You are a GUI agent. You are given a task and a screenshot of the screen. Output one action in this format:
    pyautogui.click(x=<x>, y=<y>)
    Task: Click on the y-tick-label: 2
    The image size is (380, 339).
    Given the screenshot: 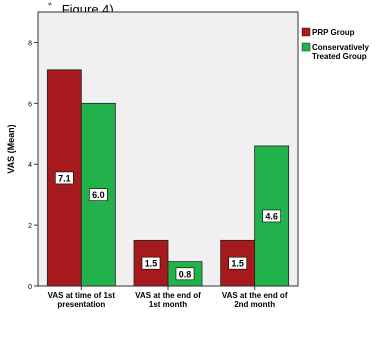 What is the action you would take?
    pyautogui.click(x=30, y=226)
    